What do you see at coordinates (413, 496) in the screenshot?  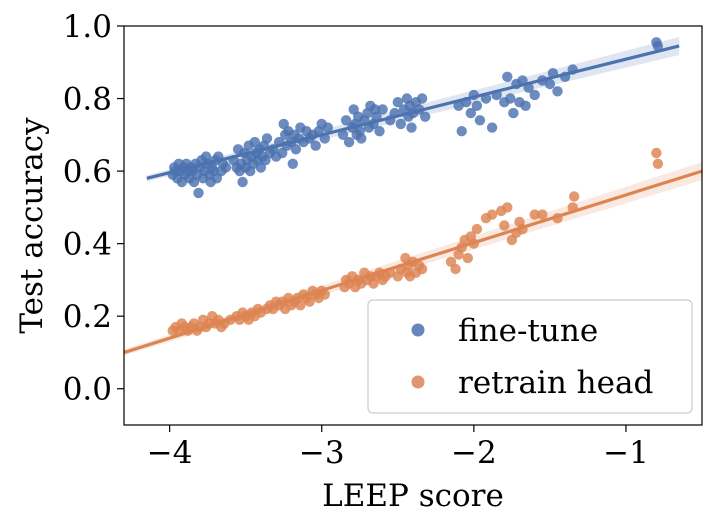 I see `x-axis-label: LEEP score` at bounding box center [413, 496].